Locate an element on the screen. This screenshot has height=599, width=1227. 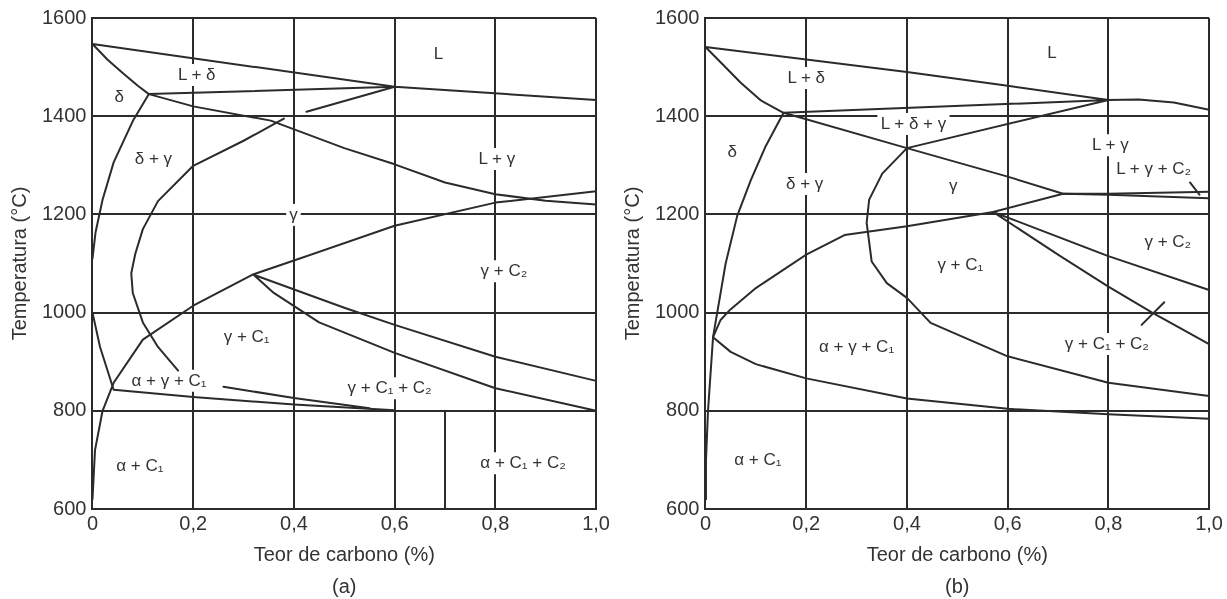
annotation: L + γ + C₂ is located at coordinates (1154, 169).